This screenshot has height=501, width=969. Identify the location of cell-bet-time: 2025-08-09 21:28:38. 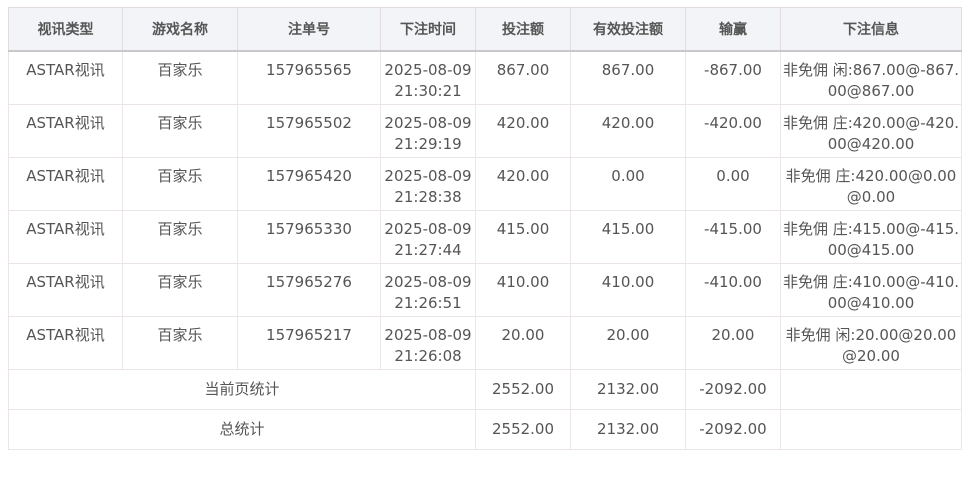
(428, 183).